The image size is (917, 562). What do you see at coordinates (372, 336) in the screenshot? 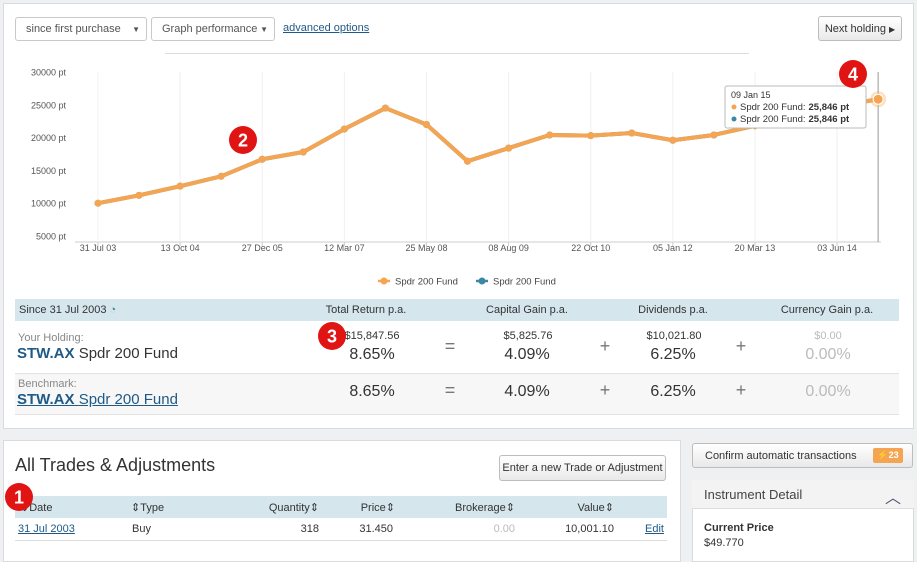
I see `amount: $15,847.56` at bounding box center [372, 336].